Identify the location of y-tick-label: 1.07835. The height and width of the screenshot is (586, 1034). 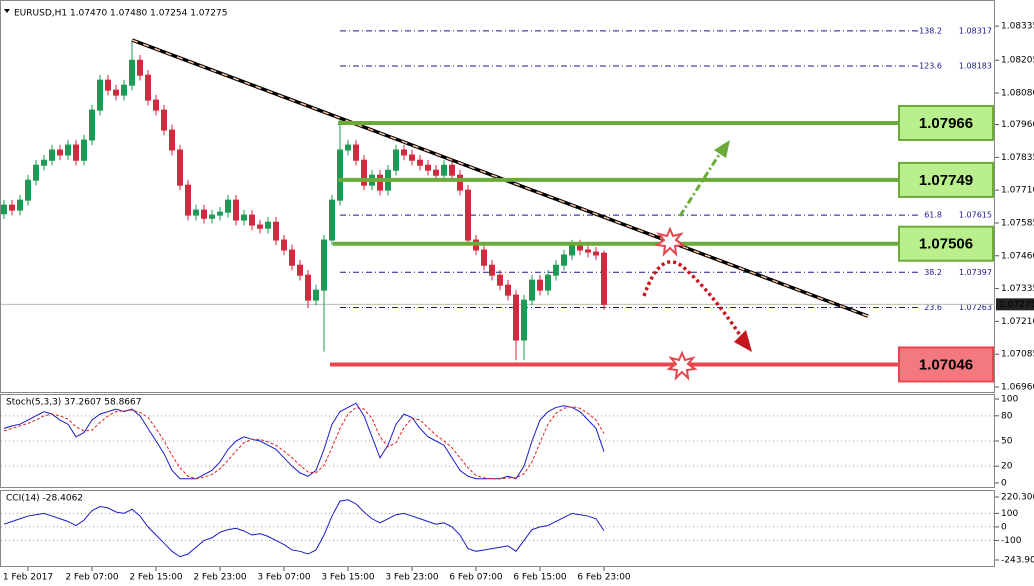
(1017, 158).